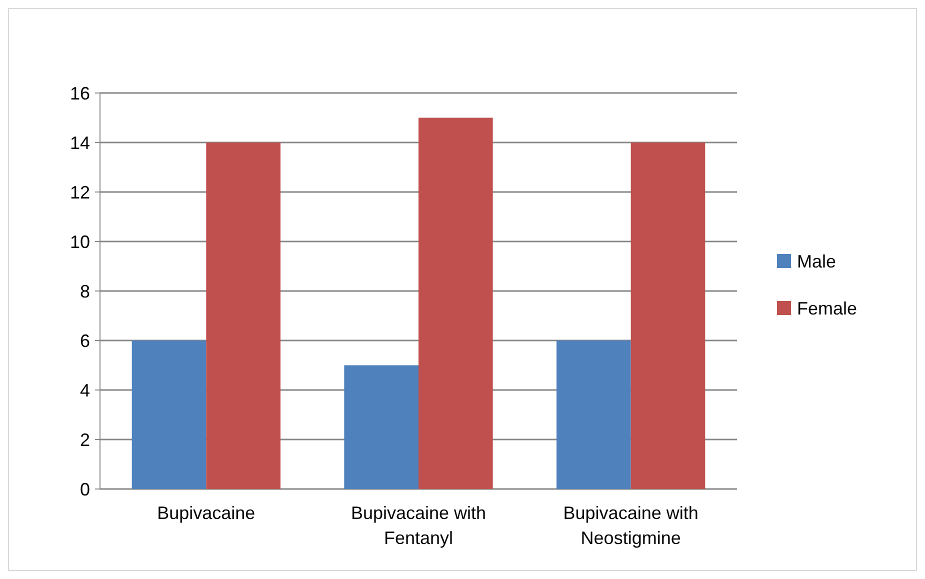  Describe the element at coordinates (85, 440) in the screenshot. I see `y-tick-label: 2` at that location.